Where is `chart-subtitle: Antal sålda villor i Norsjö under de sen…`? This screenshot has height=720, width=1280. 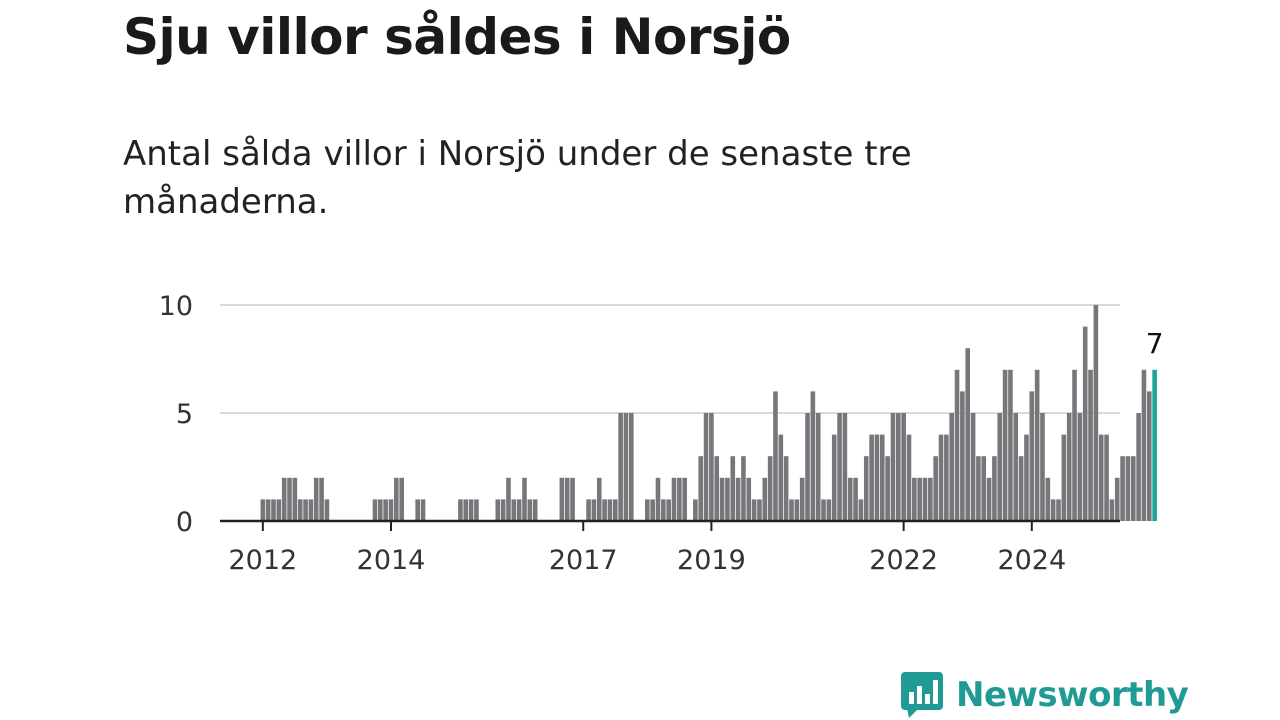
chart-subtitle: Antal sålda villor i Norsjö under de sen… is located at coordinates (517, 178).